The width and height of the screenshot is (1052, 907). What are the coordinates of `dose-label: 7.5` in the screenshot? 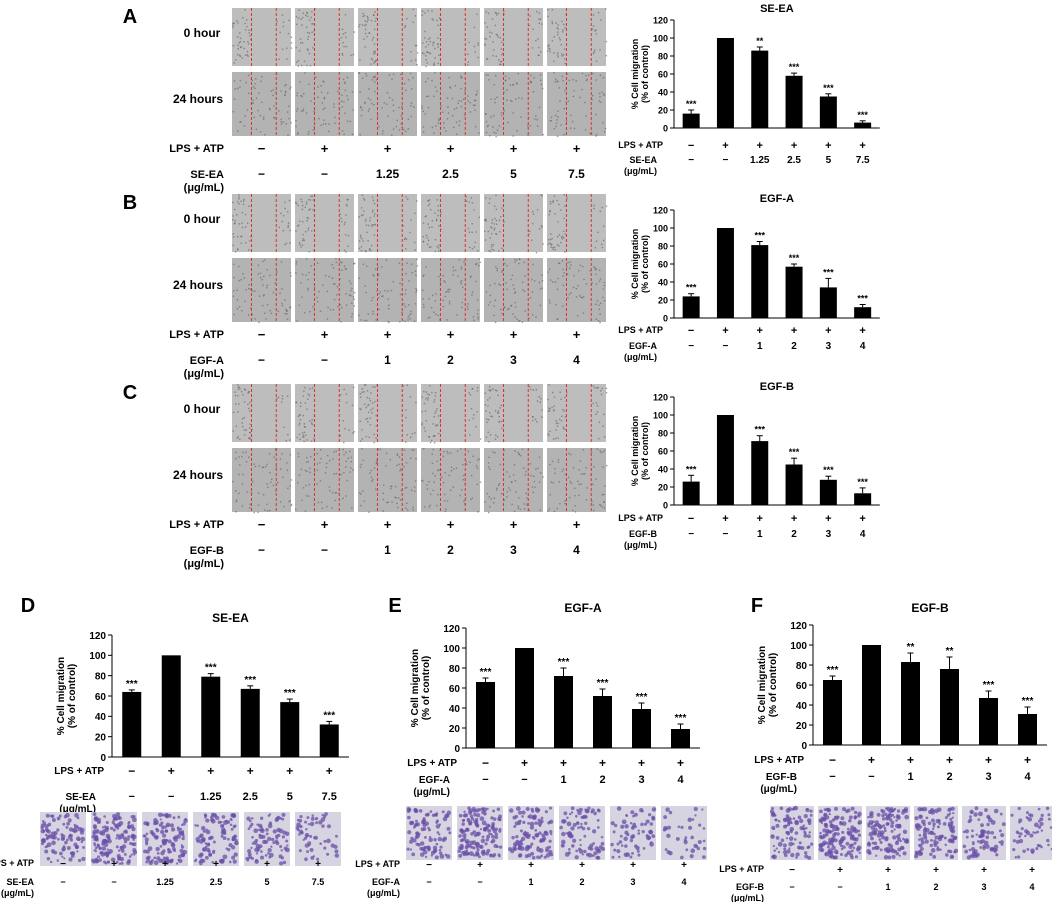 It's located at (329, 797).